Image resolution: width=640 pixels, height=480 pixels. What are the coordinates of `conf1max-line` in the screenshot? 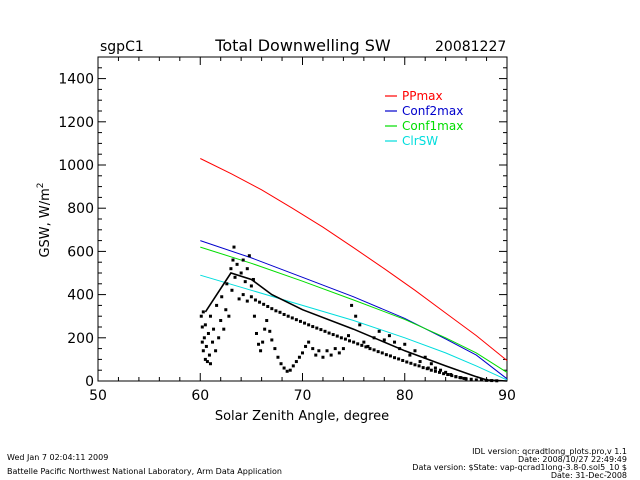 It's located at (354, 309).